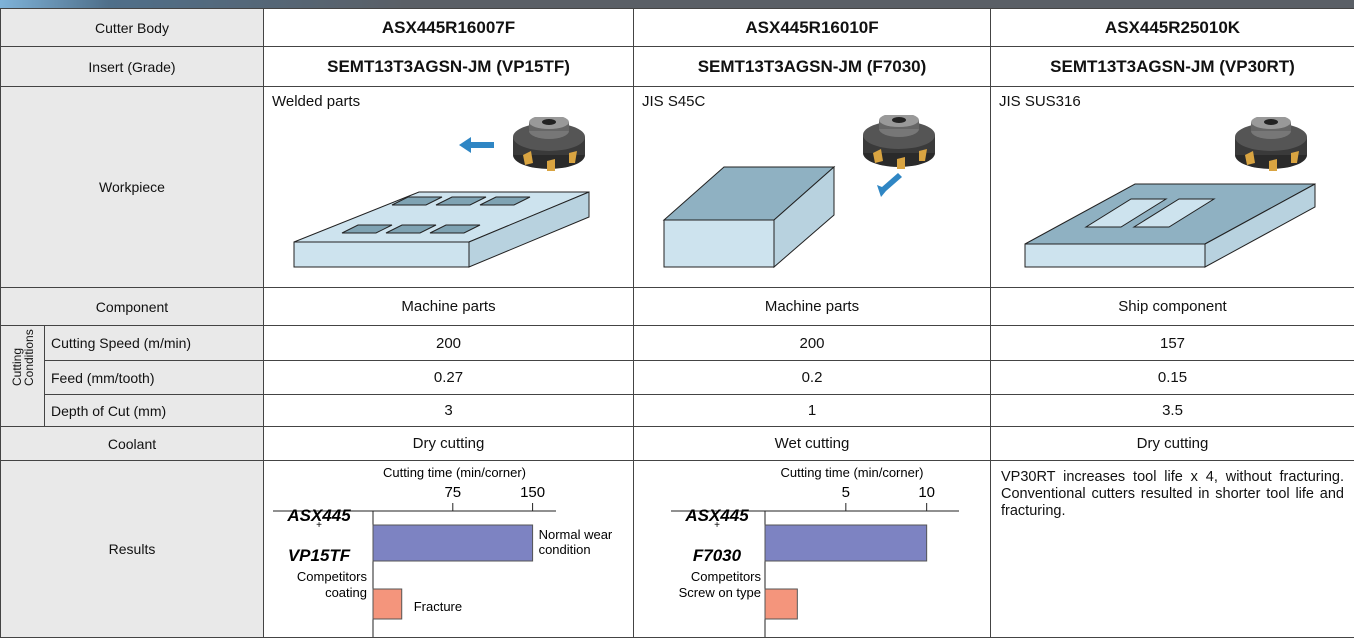  What do you see at coordinates (132, 306) in the screenshot?
I see `row-label: Component` at bounding box center [132, 306].